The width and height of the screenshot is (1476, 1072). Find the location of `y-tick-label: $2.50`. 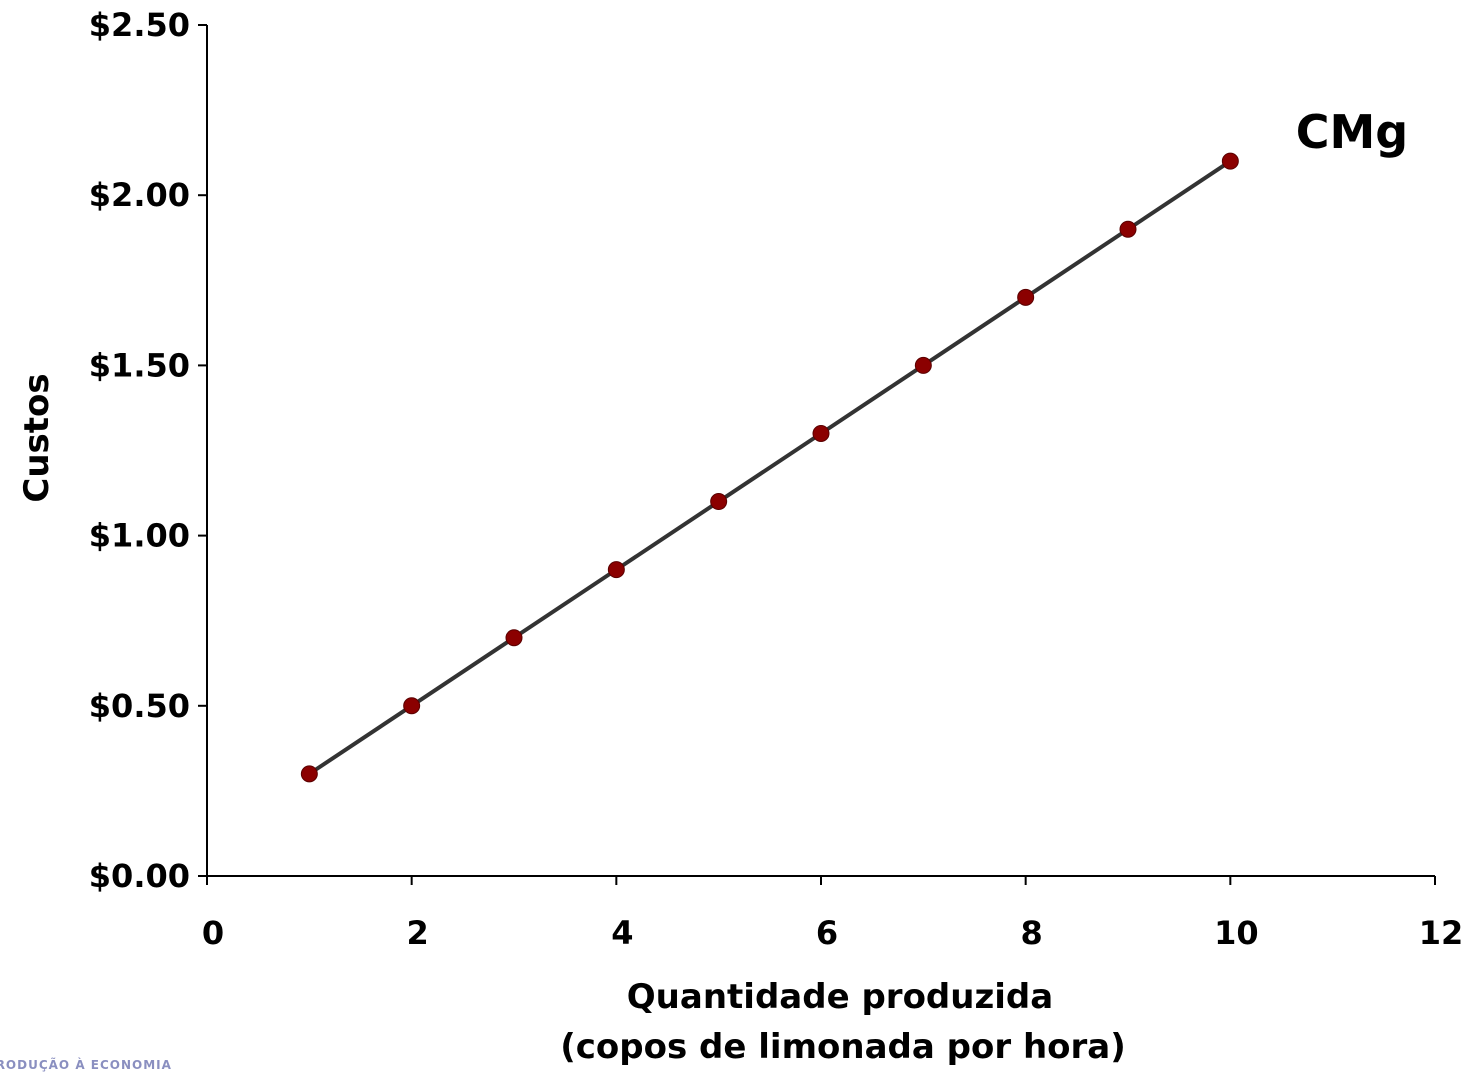

y-tick-label: $2.50 is located at coordinates (139, 25).